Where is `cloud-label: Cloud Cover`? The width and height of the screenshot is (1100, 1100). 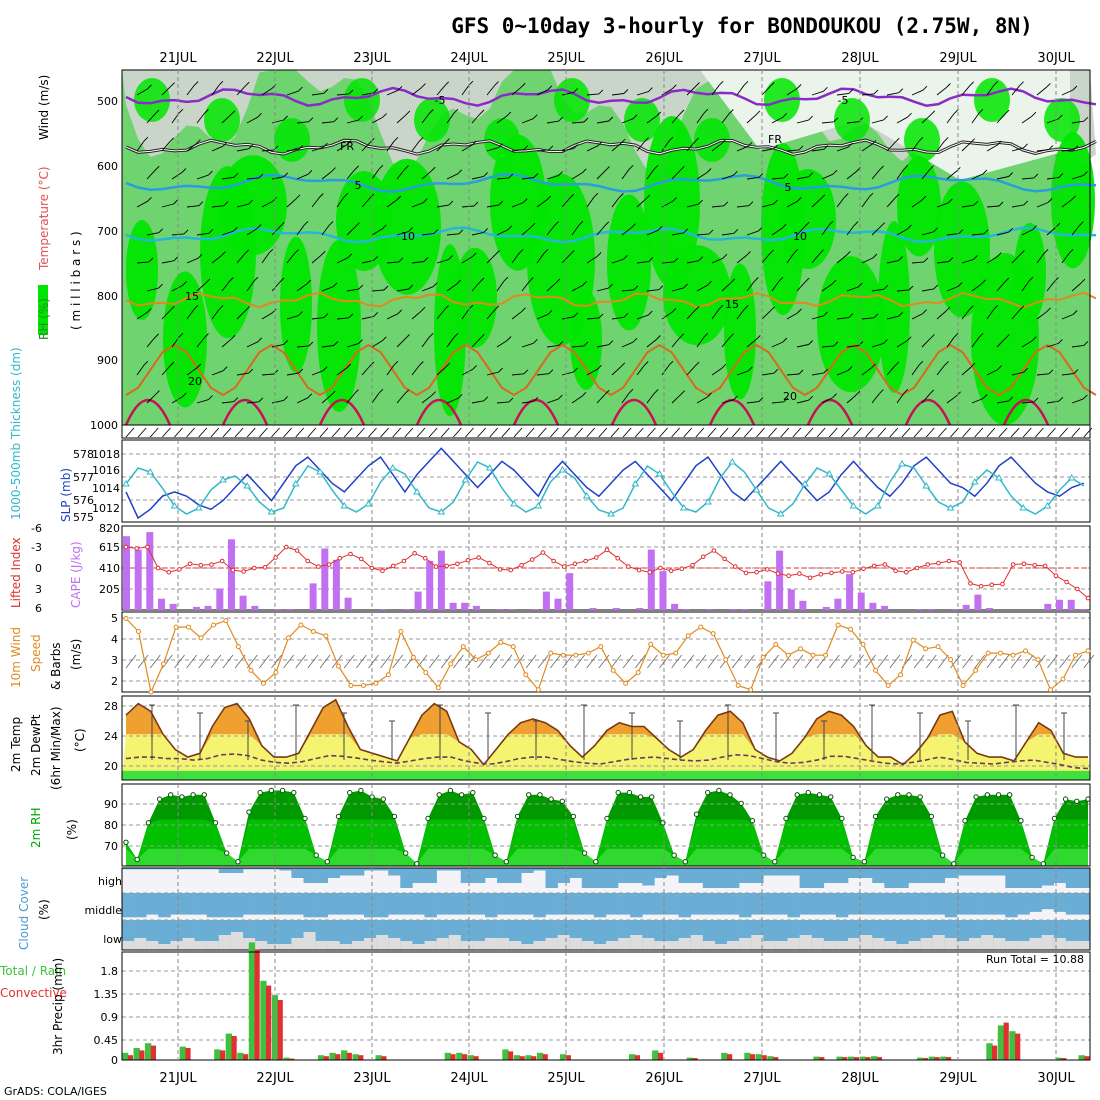 cloud-label: Cloud Cover is located at coordinates (24, 913).